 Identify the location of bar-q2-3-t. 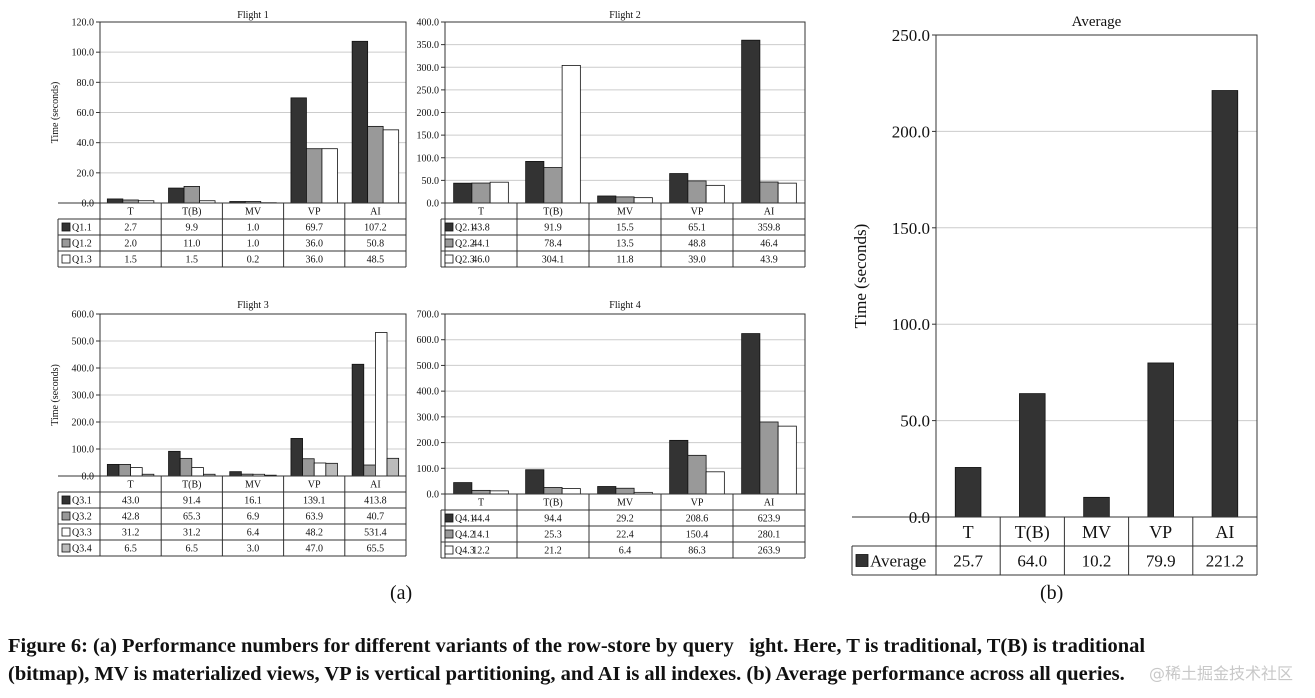
(499, 192).